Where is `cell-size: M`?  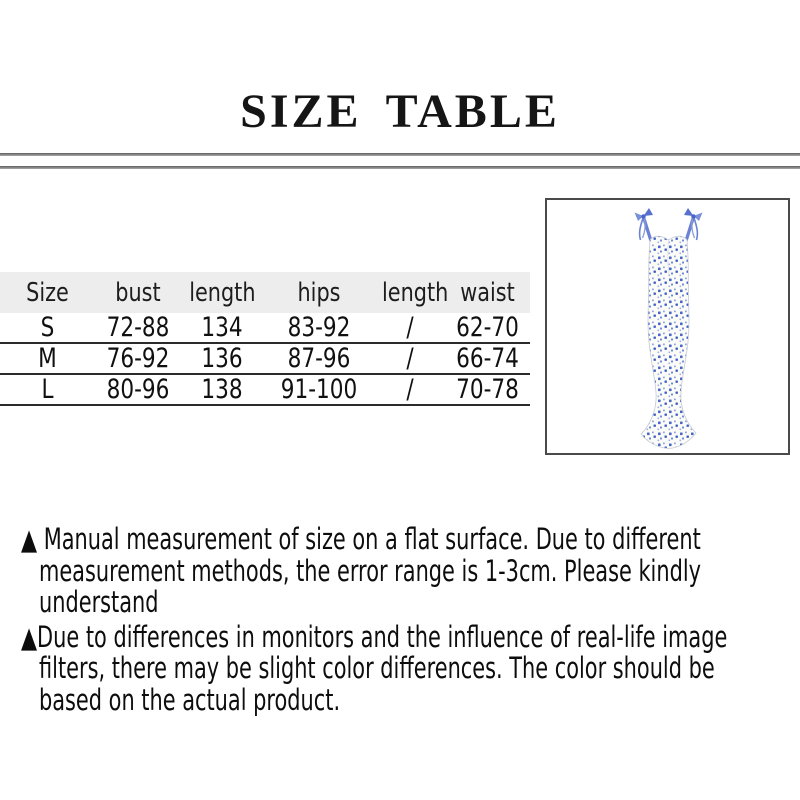
cell-size: M is located at coordinates (47, 358).